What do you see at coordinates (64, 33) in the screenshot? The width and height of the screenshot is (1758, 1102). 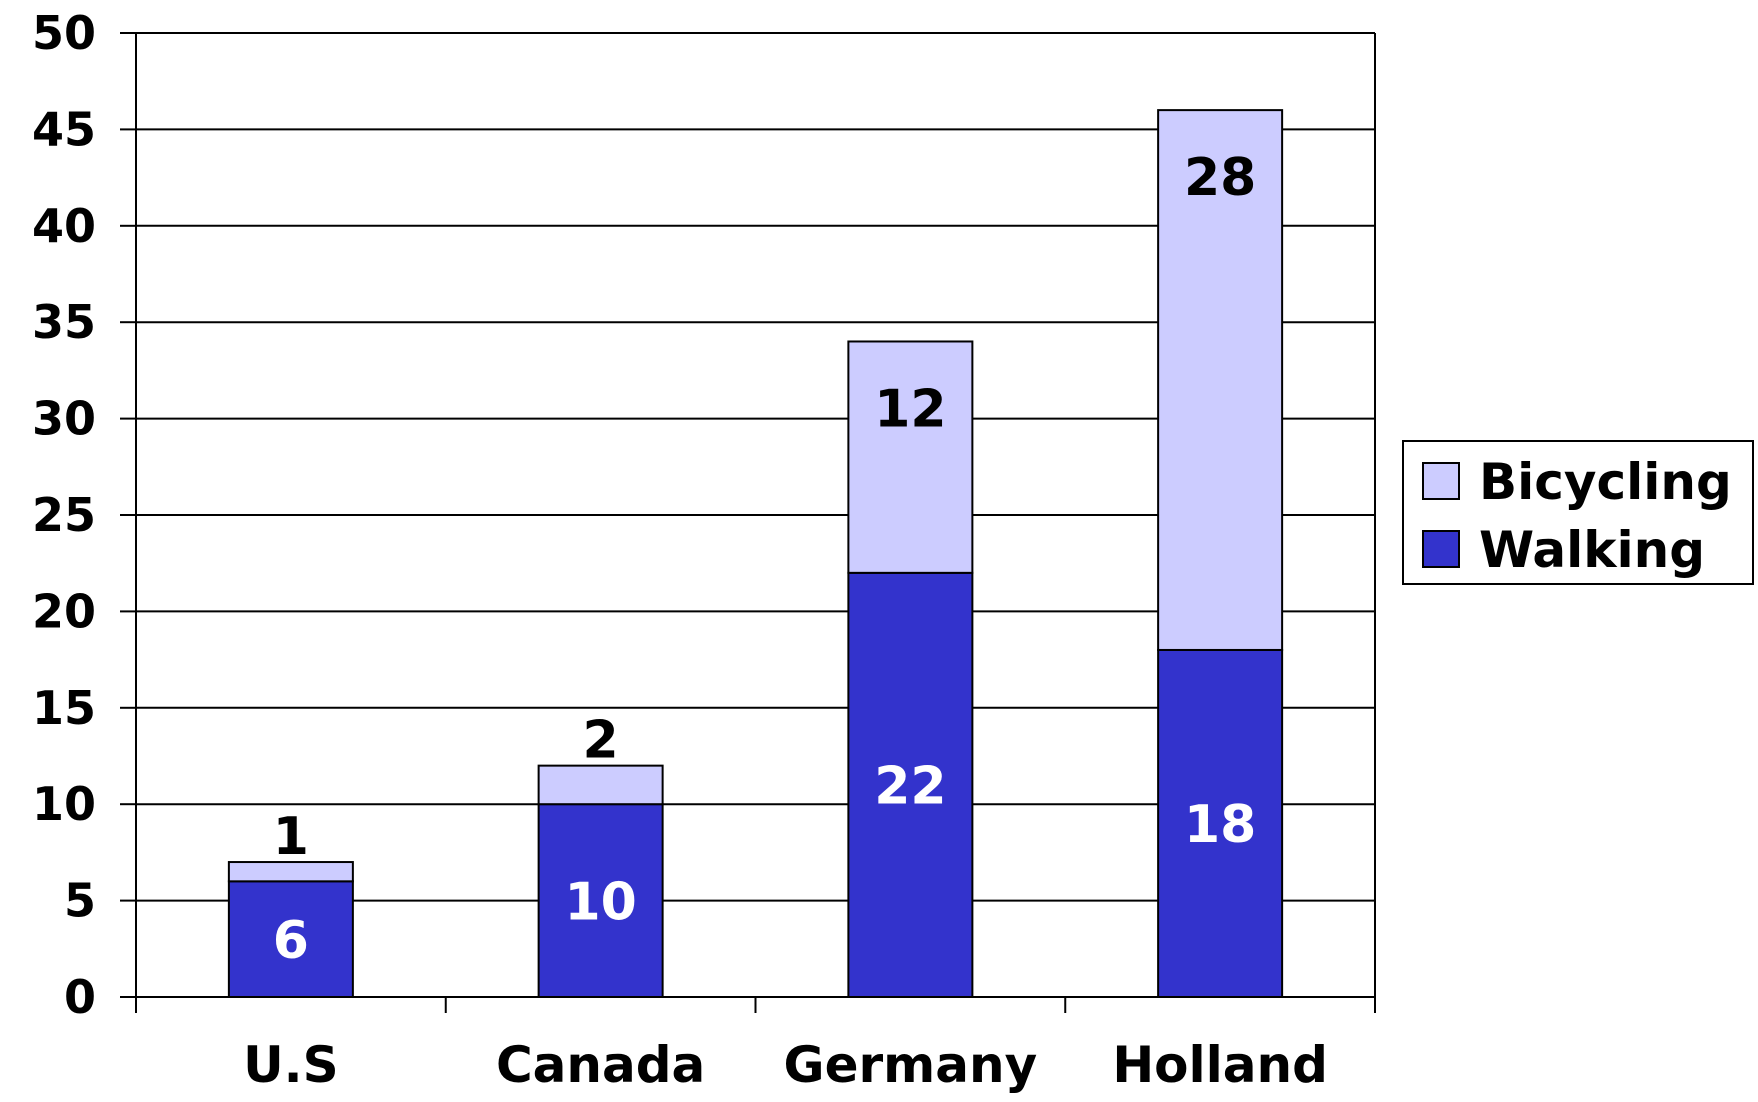 I see `y-tick-label: 50` at bounding box center [64, 33].